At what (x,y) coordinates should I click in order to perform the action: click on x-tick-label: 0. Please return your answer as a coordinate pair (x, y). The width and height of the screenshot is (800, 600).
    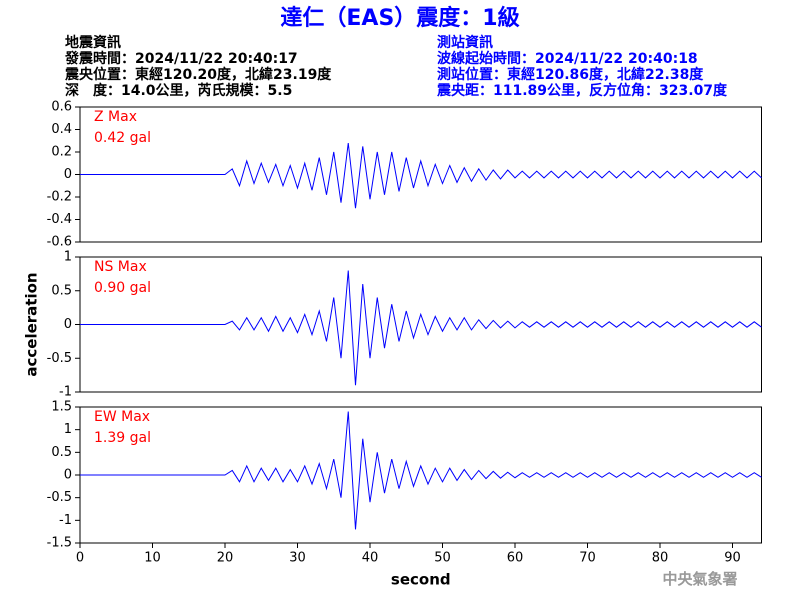
    Looking at the image, I should click on (80, 558).